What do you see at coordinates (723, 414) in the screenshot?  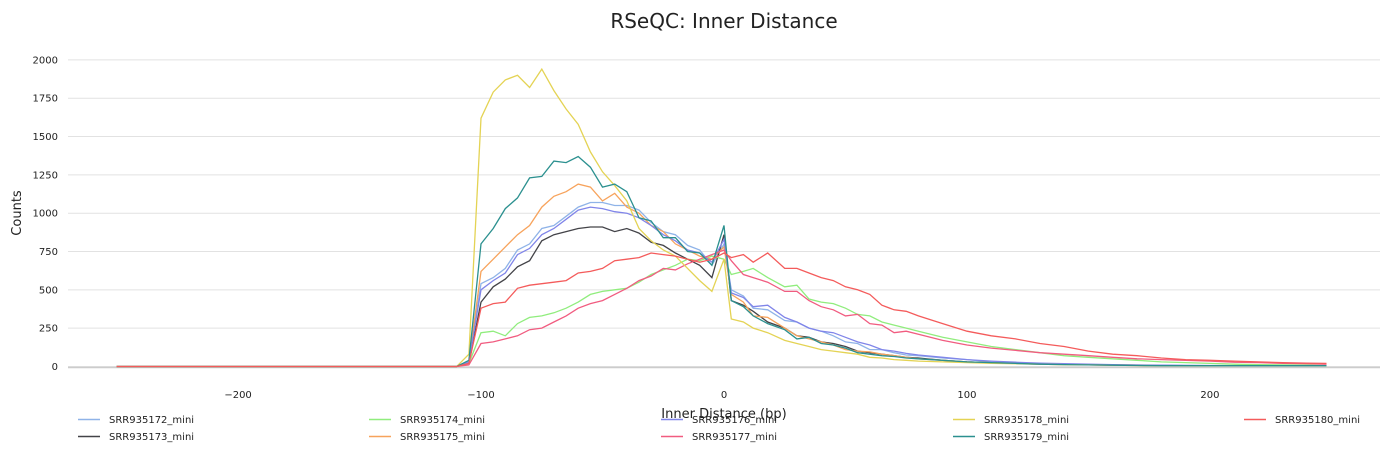 I see `x-axis-label: Inner Distance (bp)` at bounding box center [723, 414].